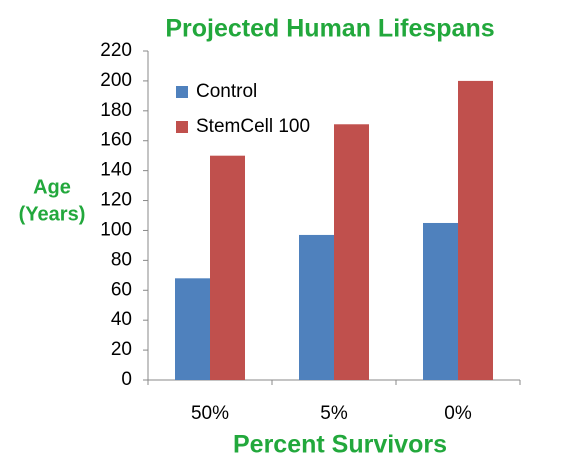 The width and height of the screenshot is (580, 470). I want to click on x-tick-label: 0%, so click(458, 413).